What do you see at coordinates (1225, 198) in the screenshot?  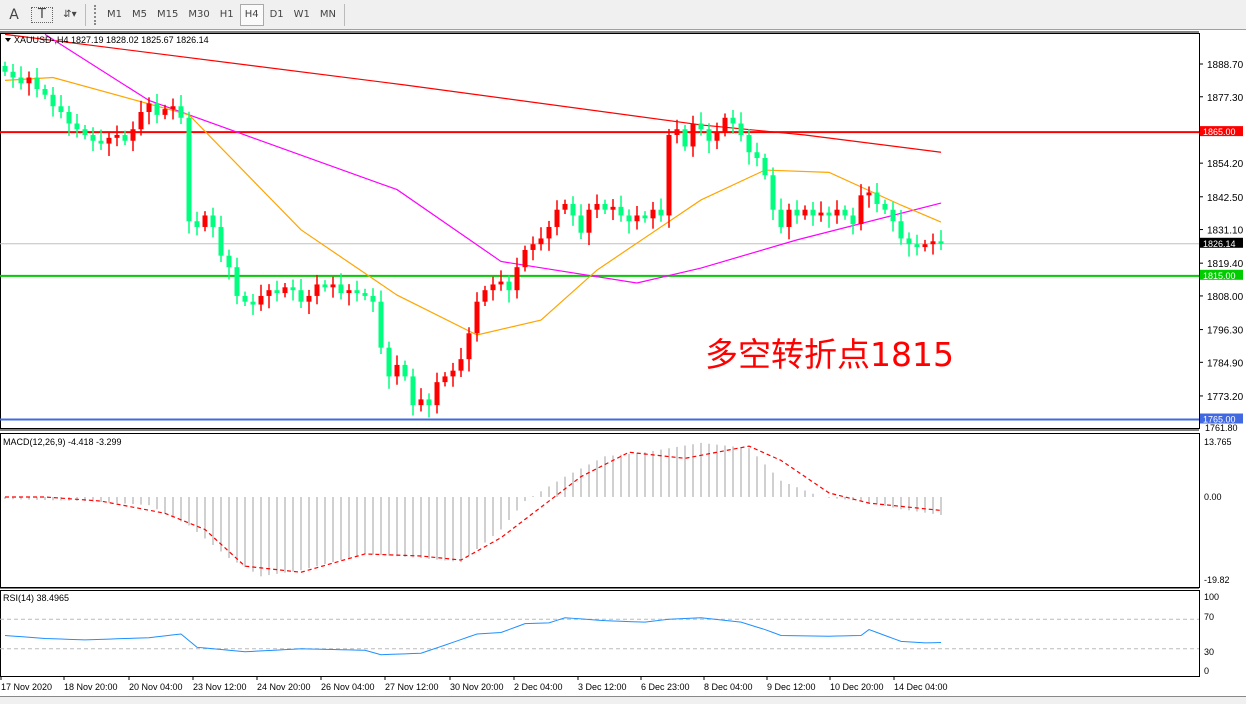 I see `price-tick-label: 1842.50` at bounding box center [1225, 198].